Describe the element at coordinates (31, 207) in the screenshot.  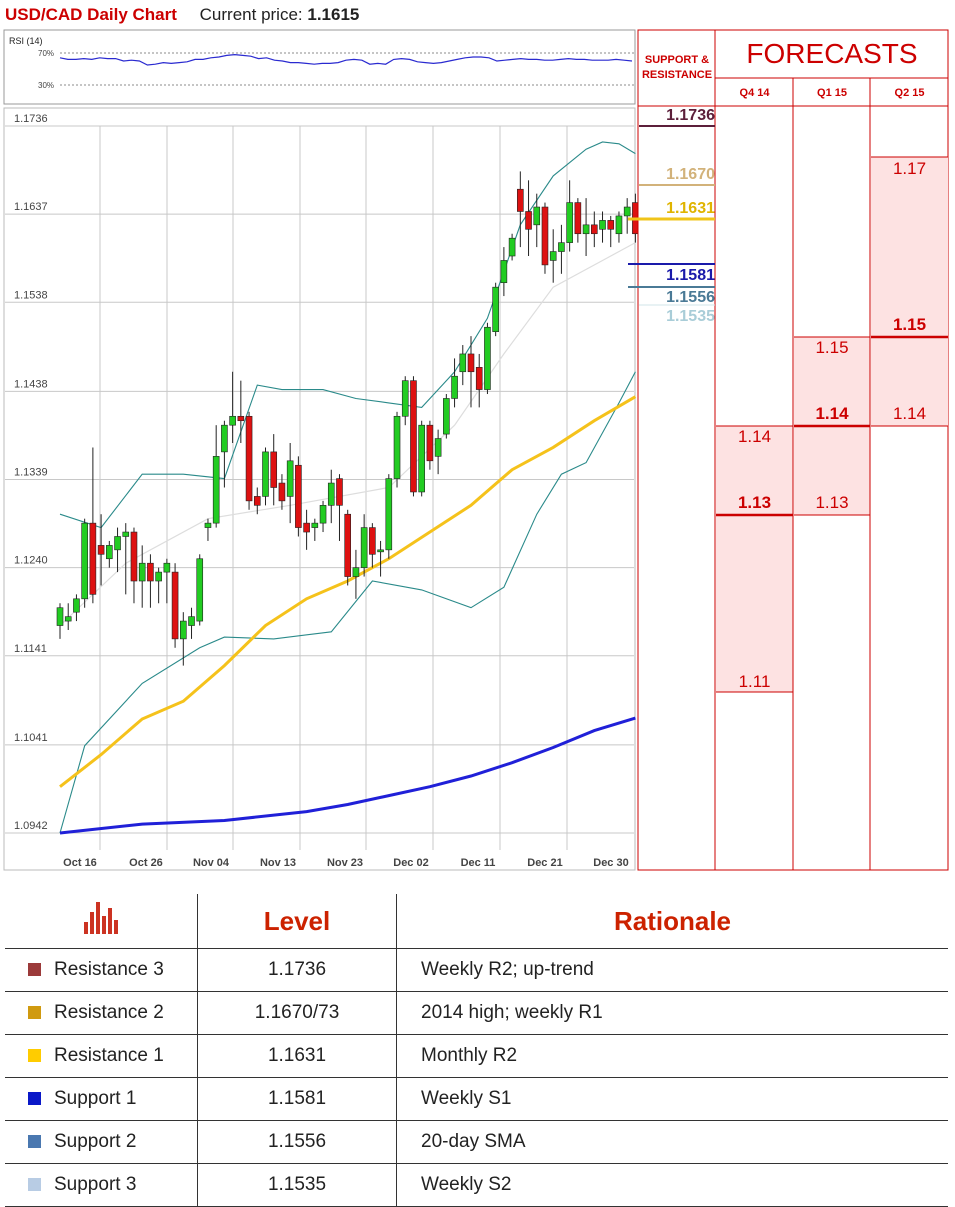
I see `y-tick-label: 1.1637` at that location.